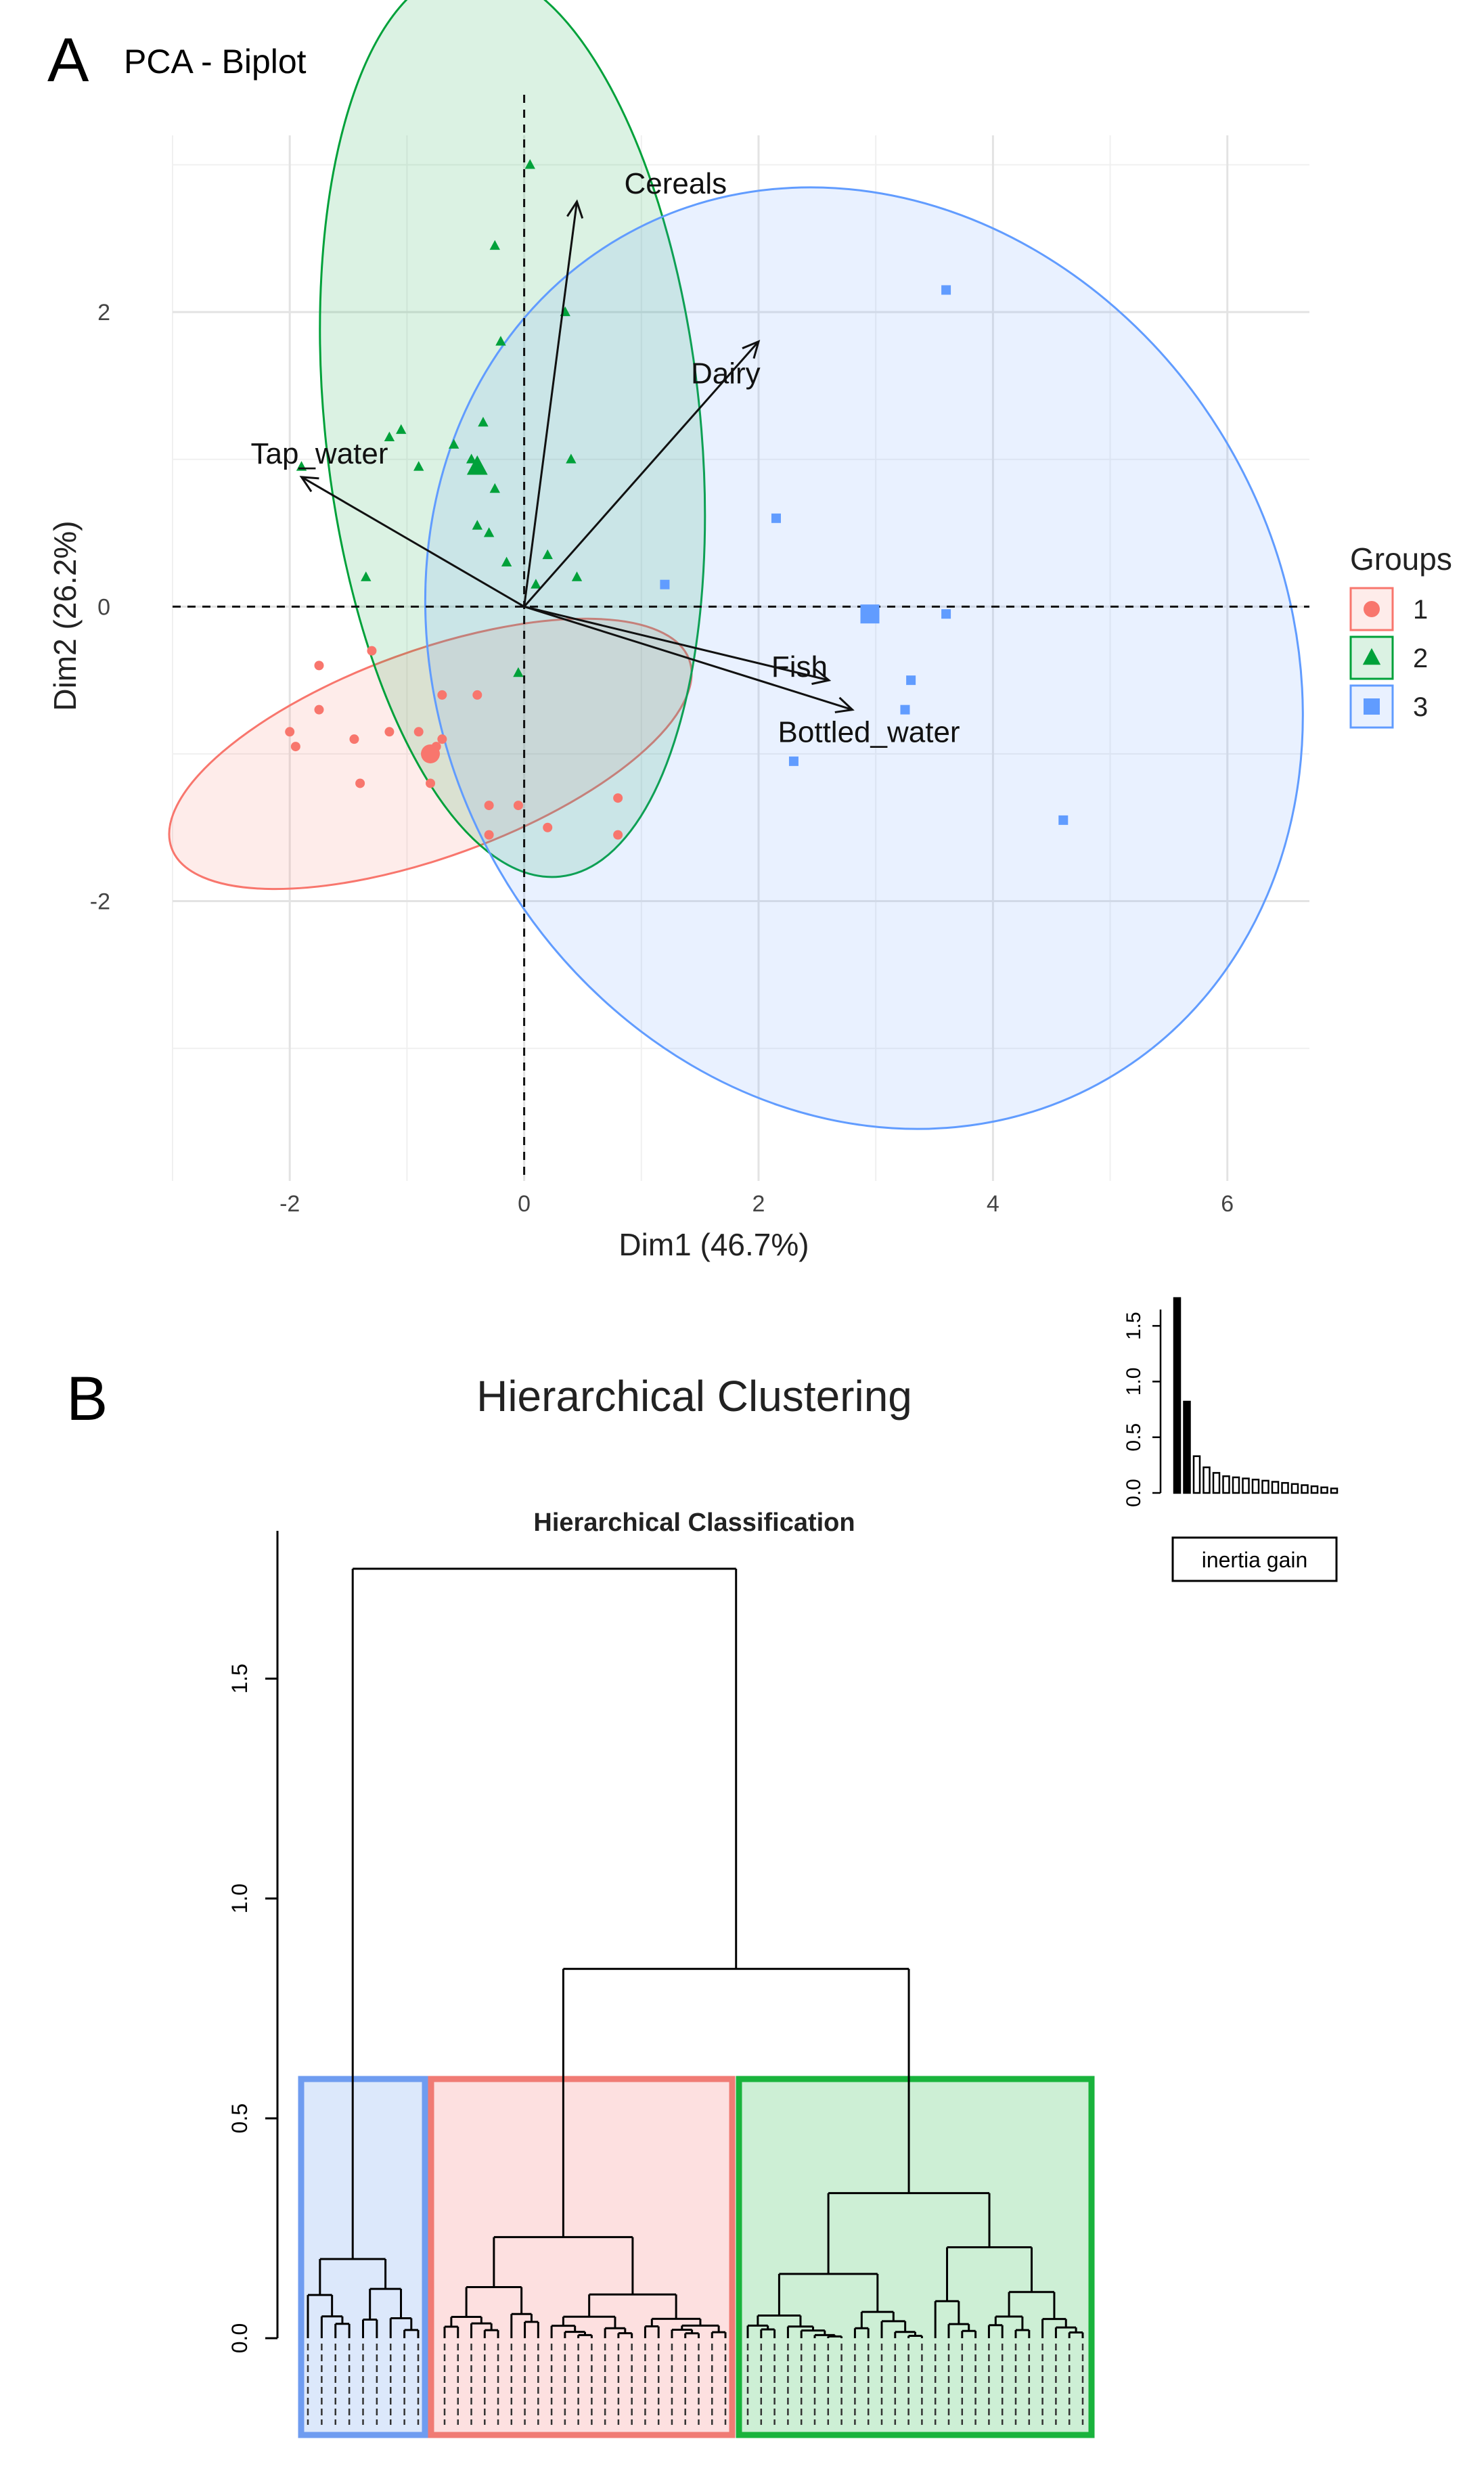 The width and height of the screenshot is (1484, 2481). I want to click on inertia-inset: 0.0 0.5 1.0 1.5 inertia gain, so click(1231, 1439).